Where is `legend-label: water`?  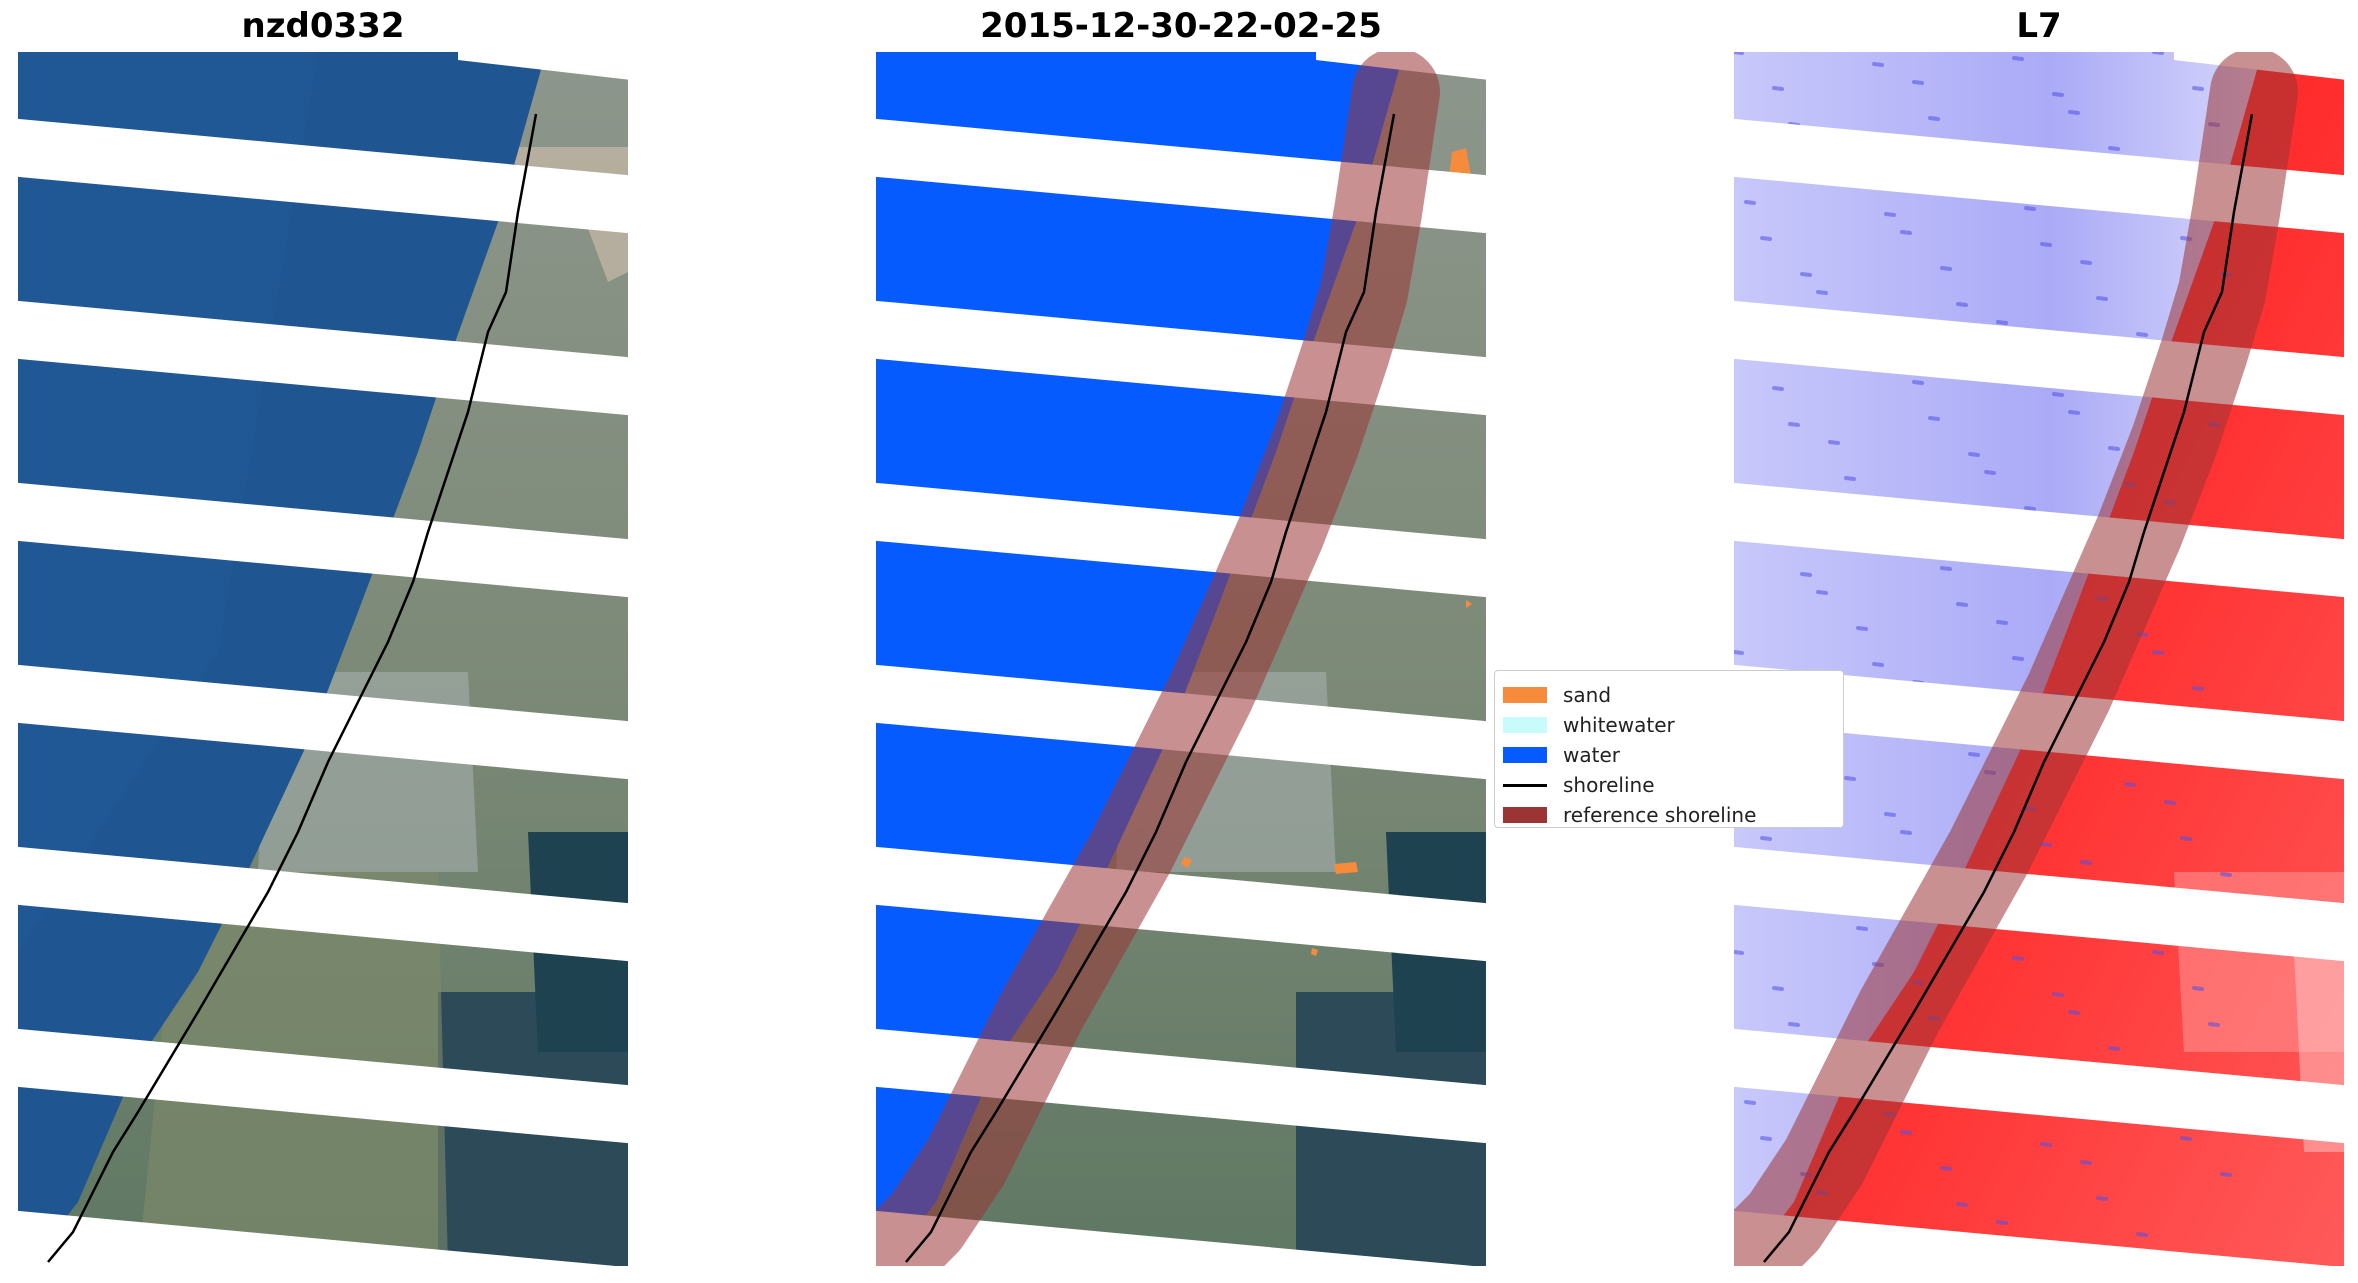
legend-label: water is located at coordinates (1591, 755).